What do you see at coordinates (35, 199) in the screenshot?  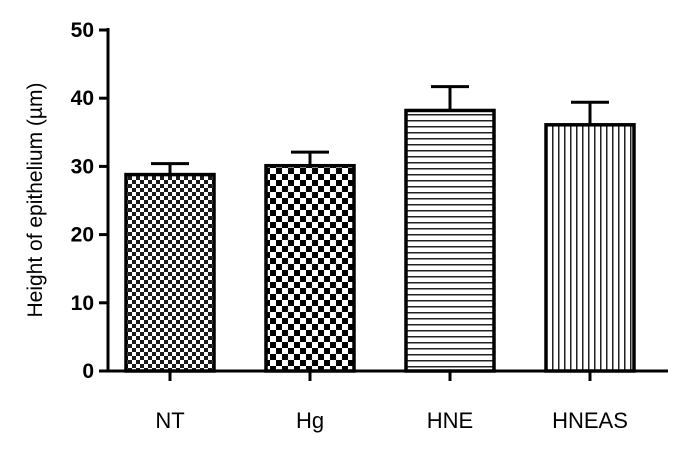 I see `y-axis-title: Height of epithelium (µm)` at bounding box center [35, 199].